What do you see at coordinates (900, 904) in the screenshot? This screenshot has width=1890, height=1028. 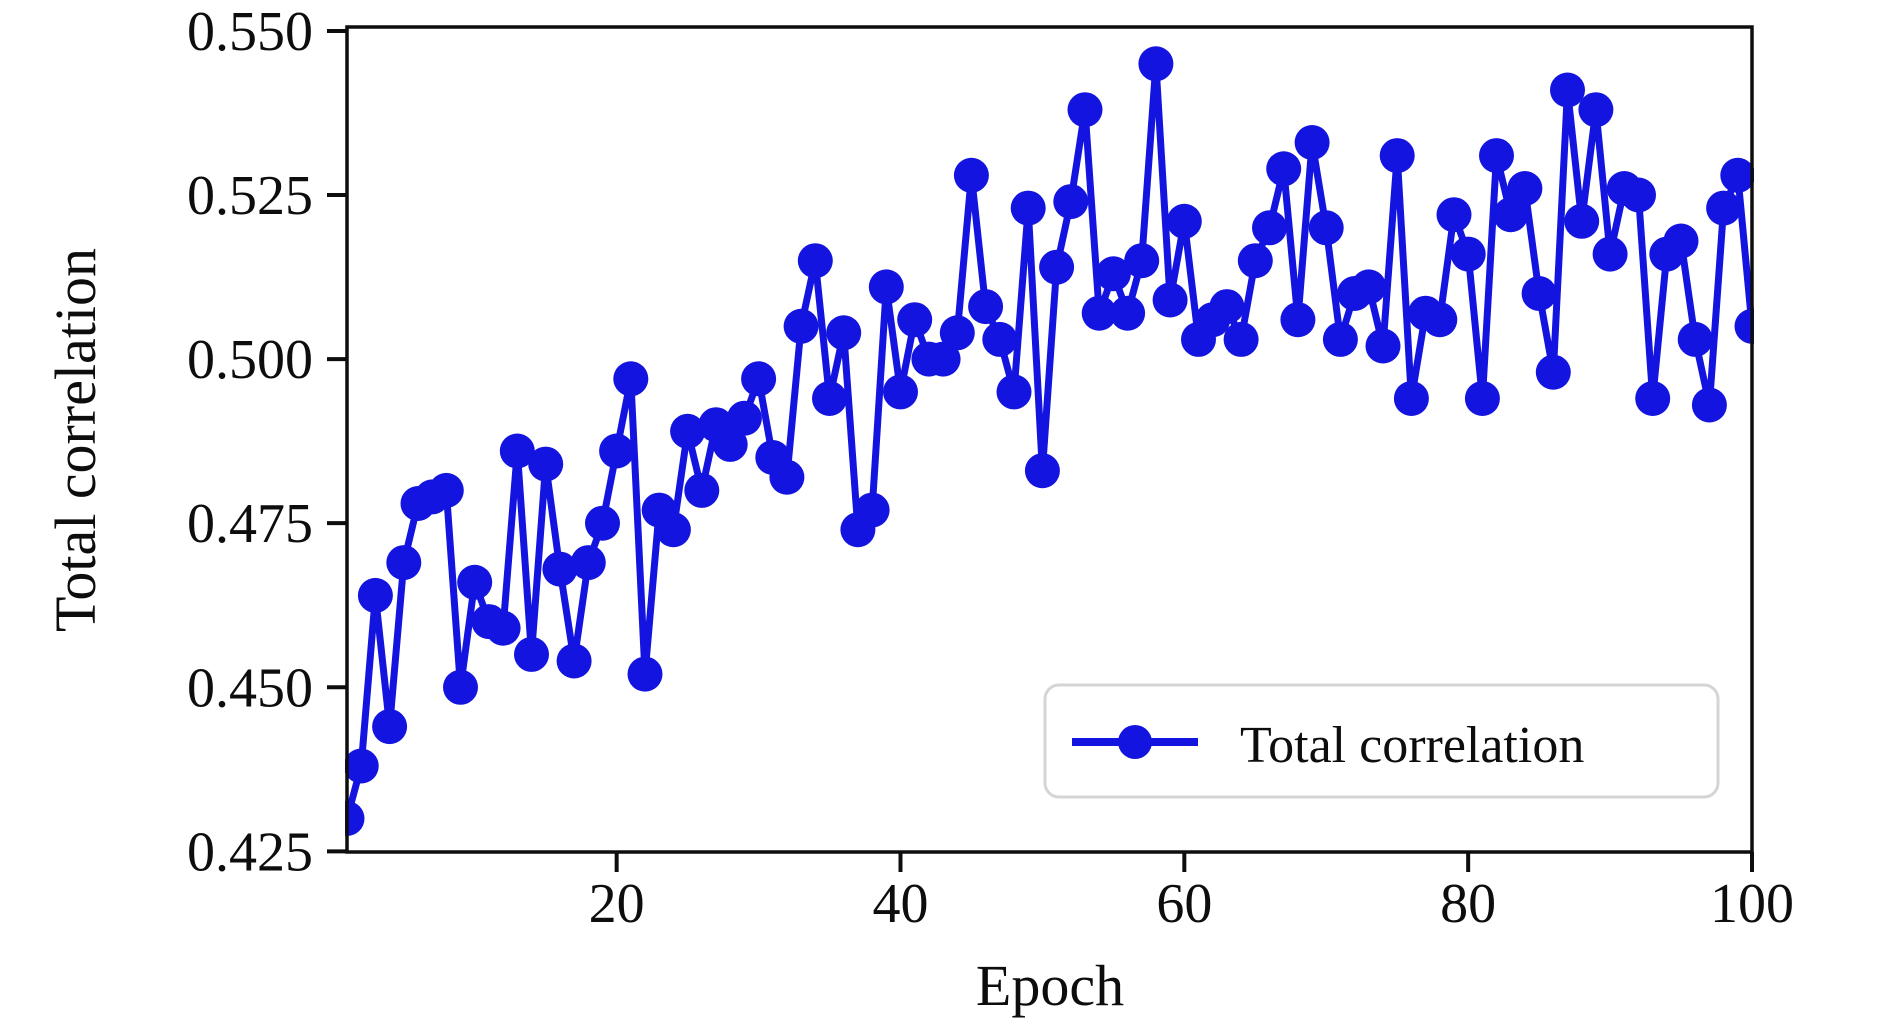 I see `x-tick-label: 40` at bounding box center [900, 904].